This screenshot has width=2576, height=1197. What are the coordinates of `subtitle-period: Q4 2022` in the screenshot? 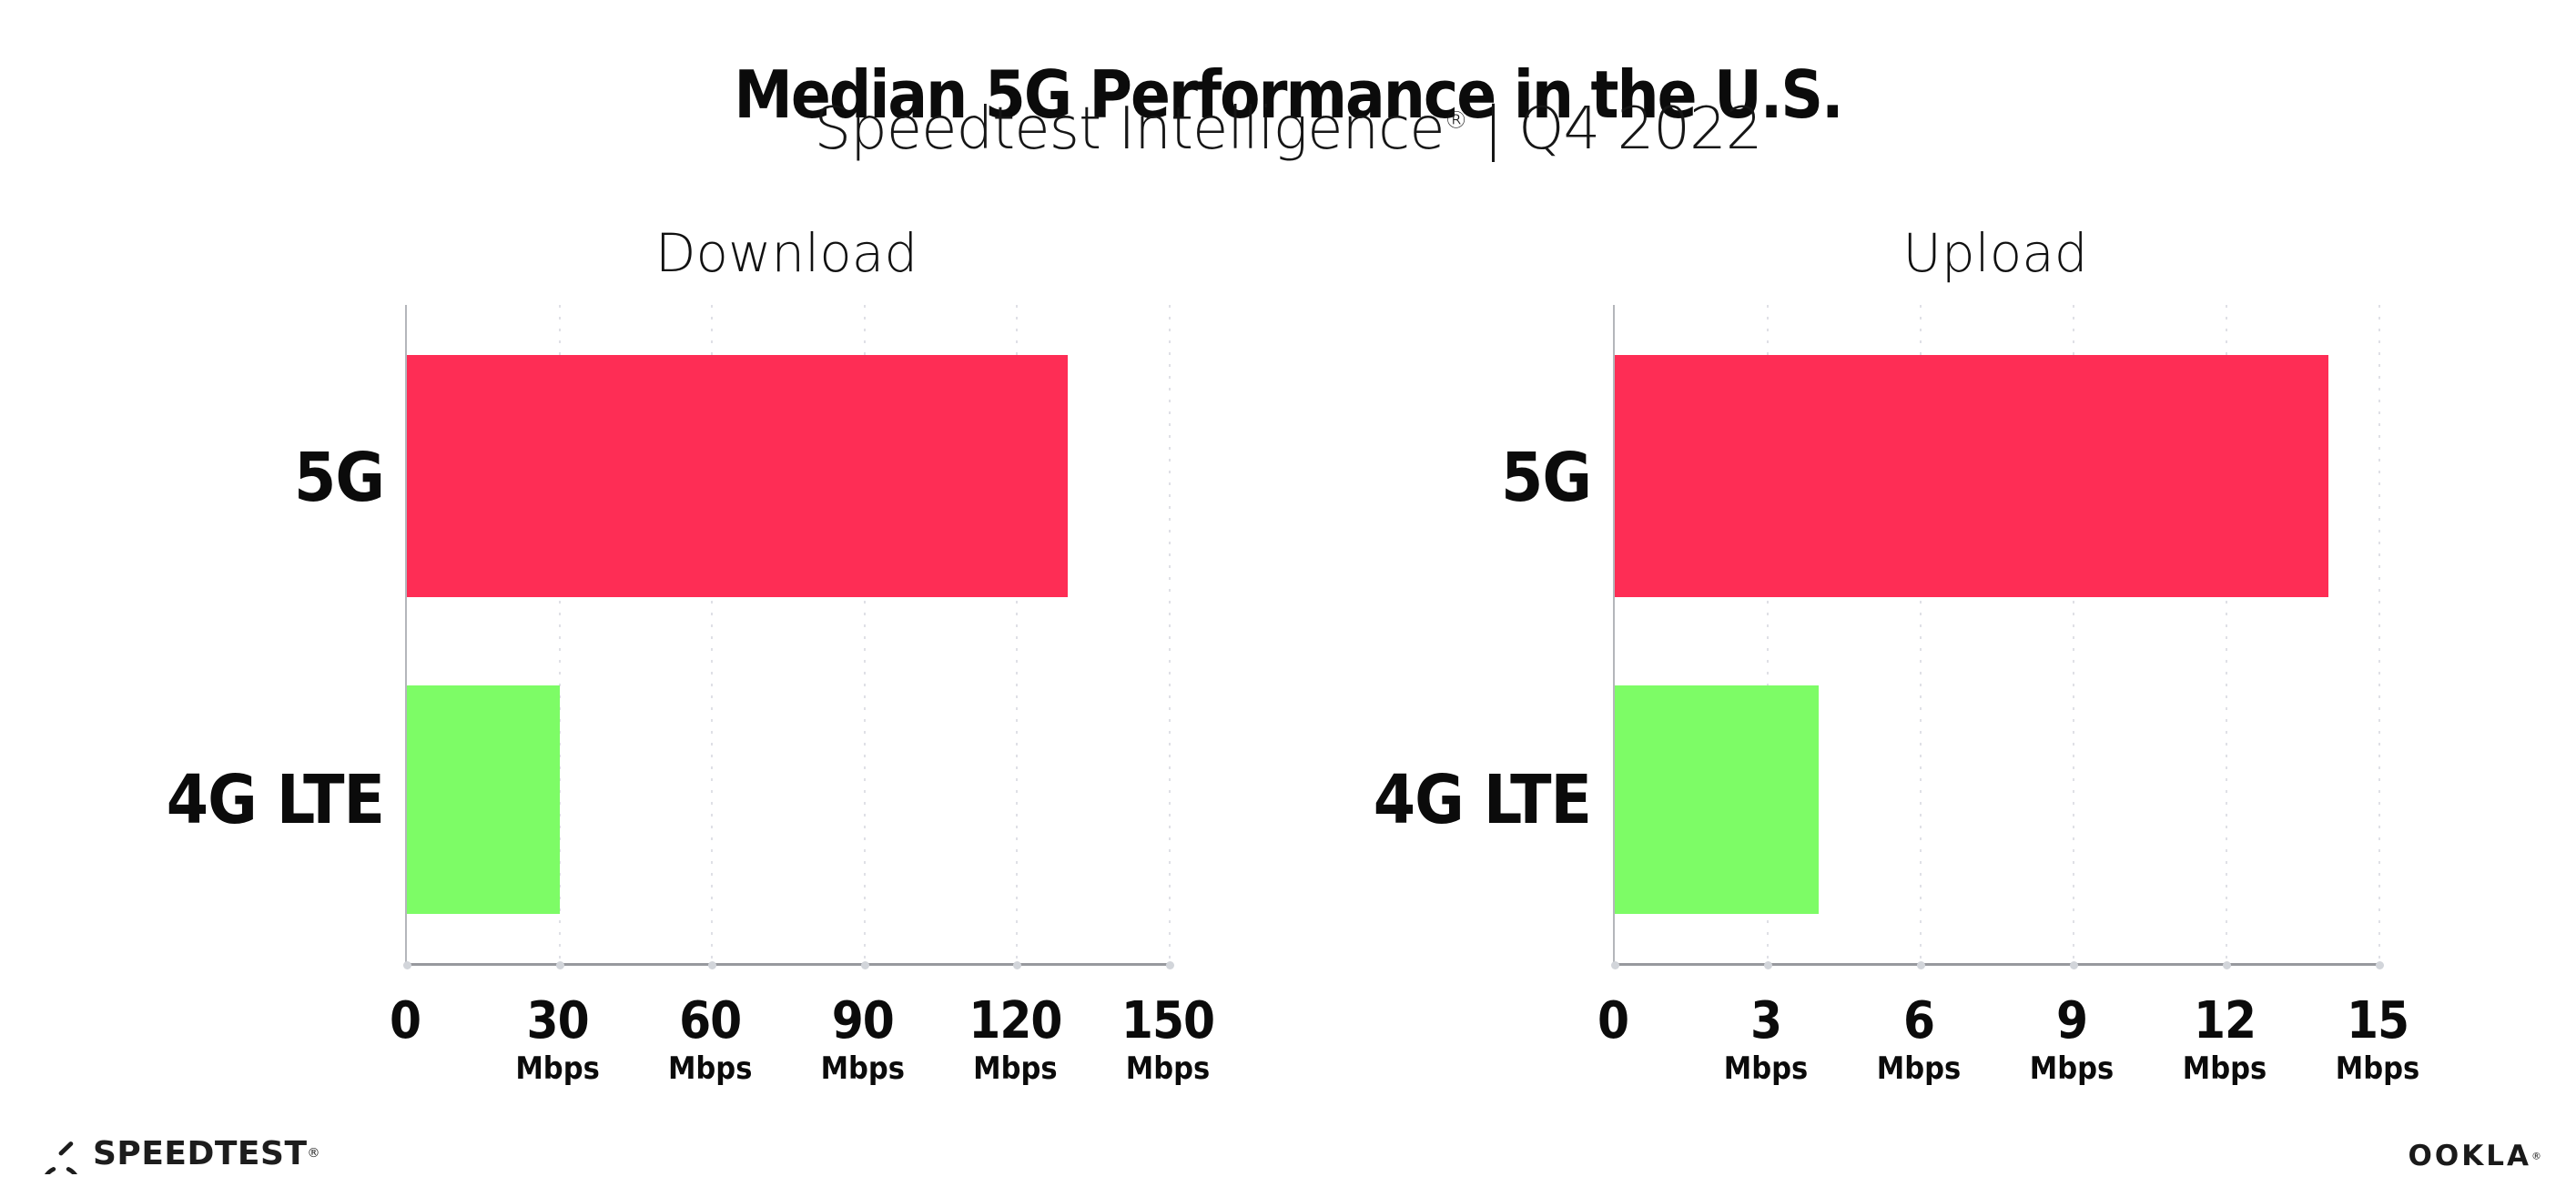 It's located at (1640, 130).